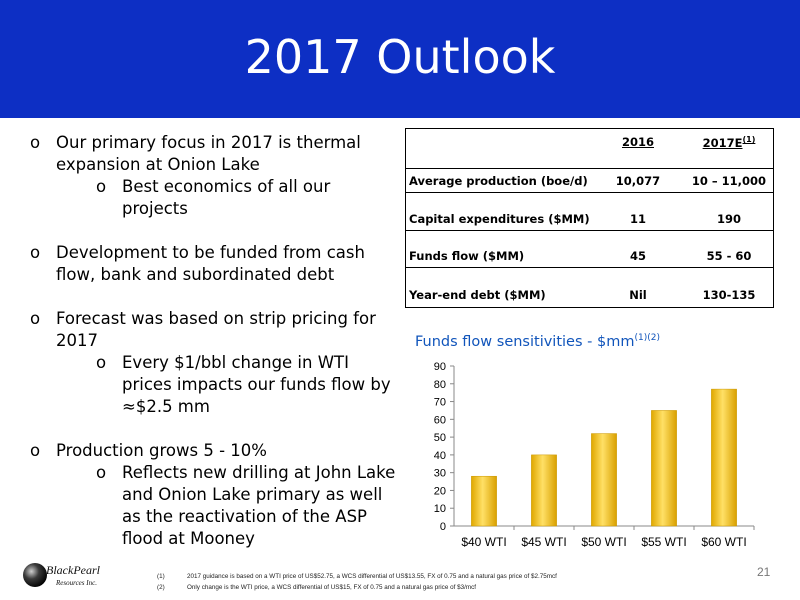 The width and height of the screenshot is (800, 600). I want to click on x-tick-label: $50 WTI, so click(603, 542).